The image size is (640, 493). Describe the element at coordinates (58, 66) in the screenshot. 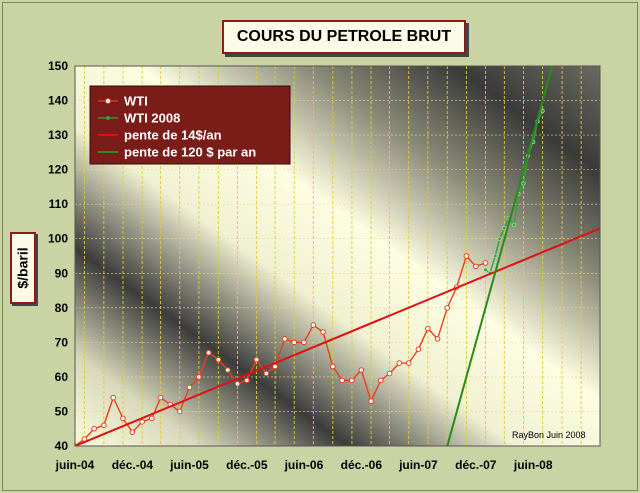

I see `y-tick-label: 150` at that location.